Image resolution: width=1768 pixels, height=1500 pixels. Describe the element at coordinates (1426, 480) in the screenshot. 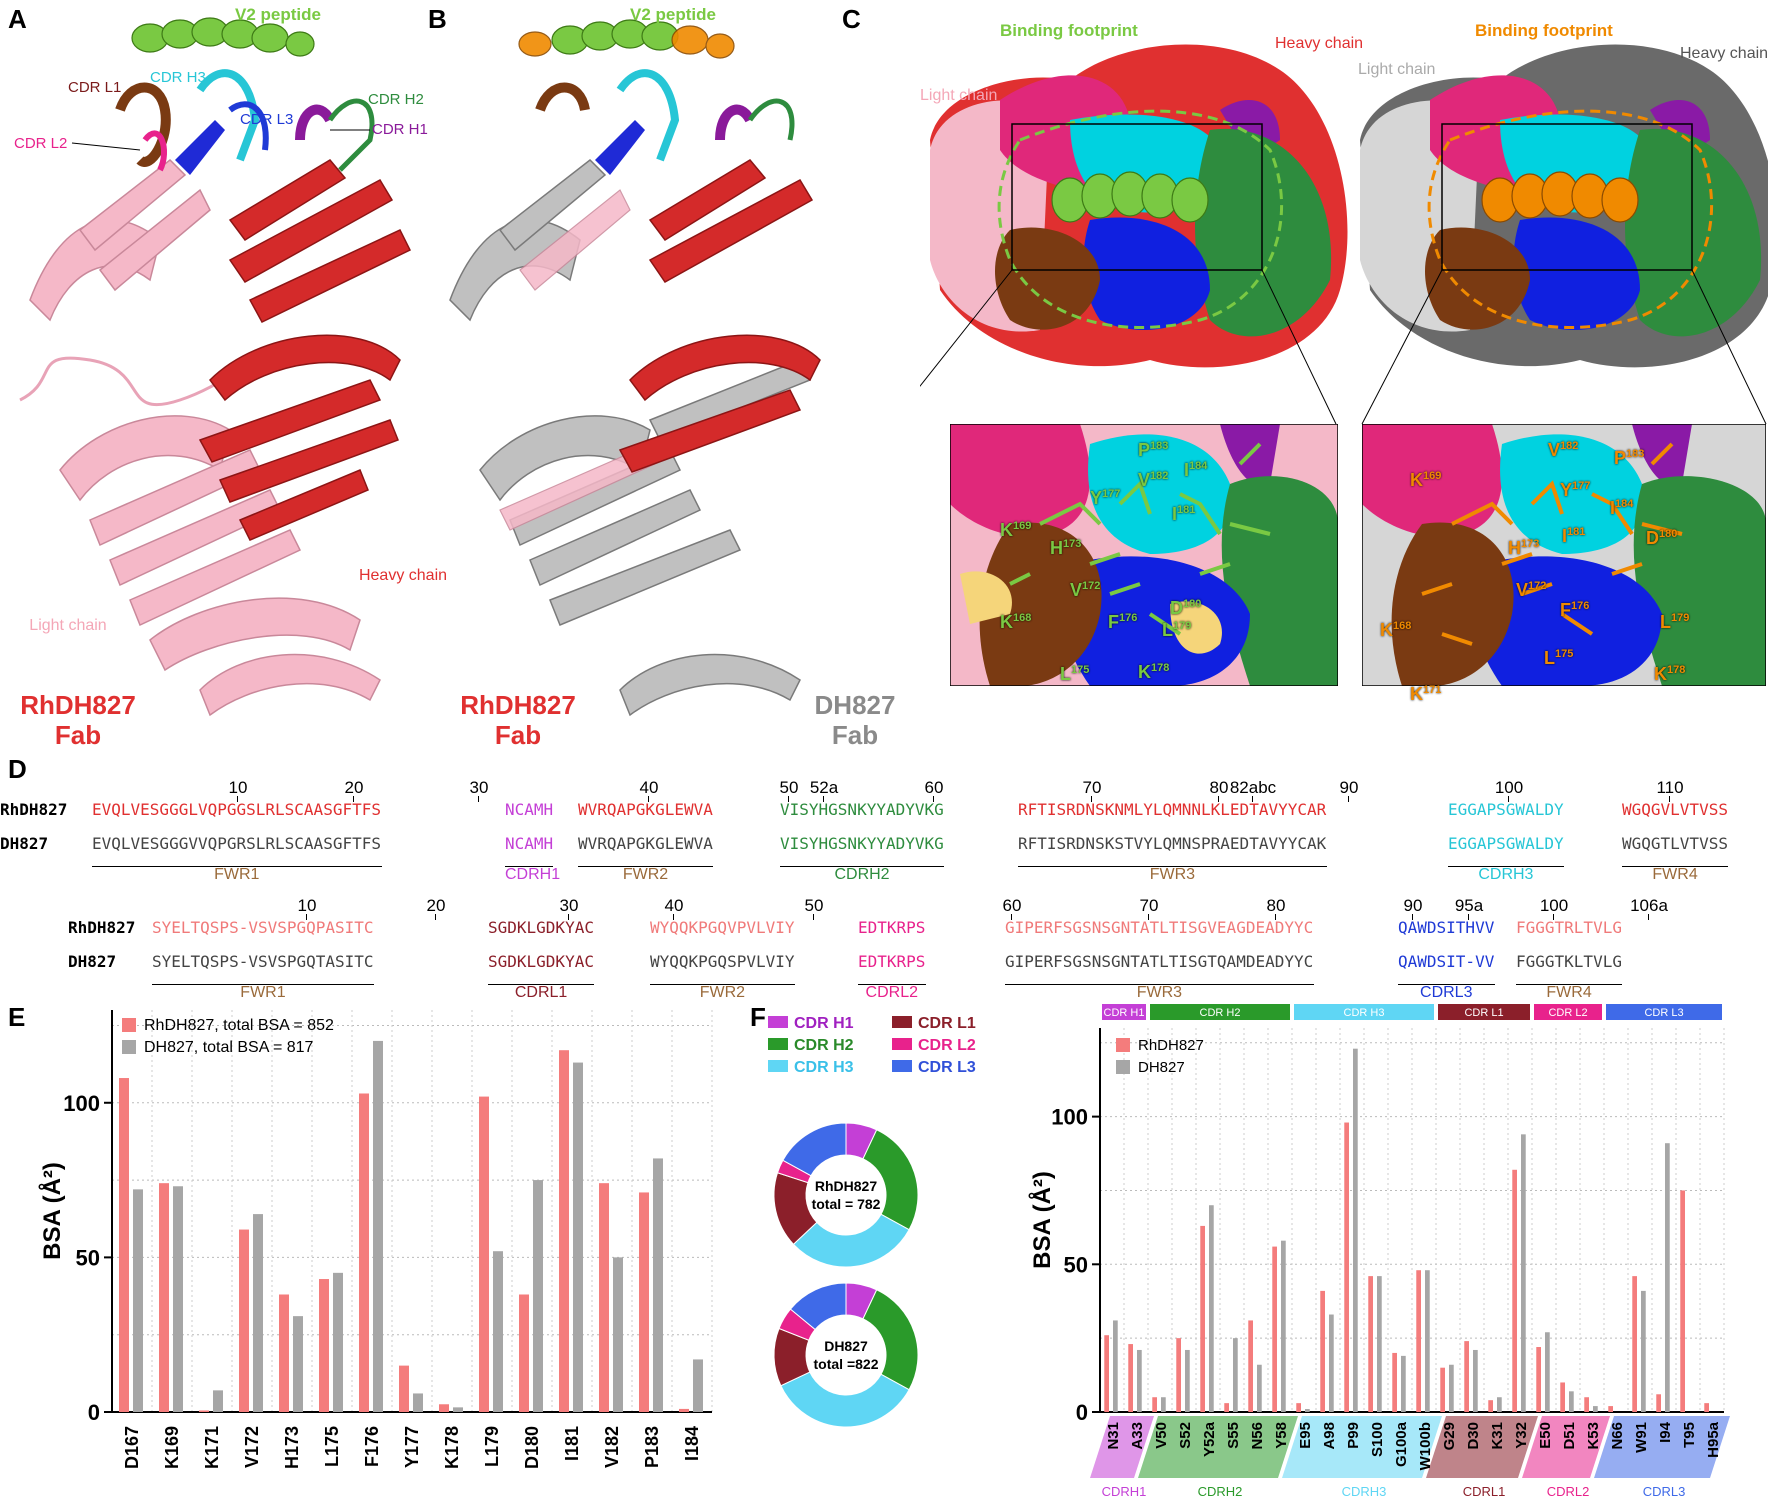

I see `residue-label: K169` at that location.